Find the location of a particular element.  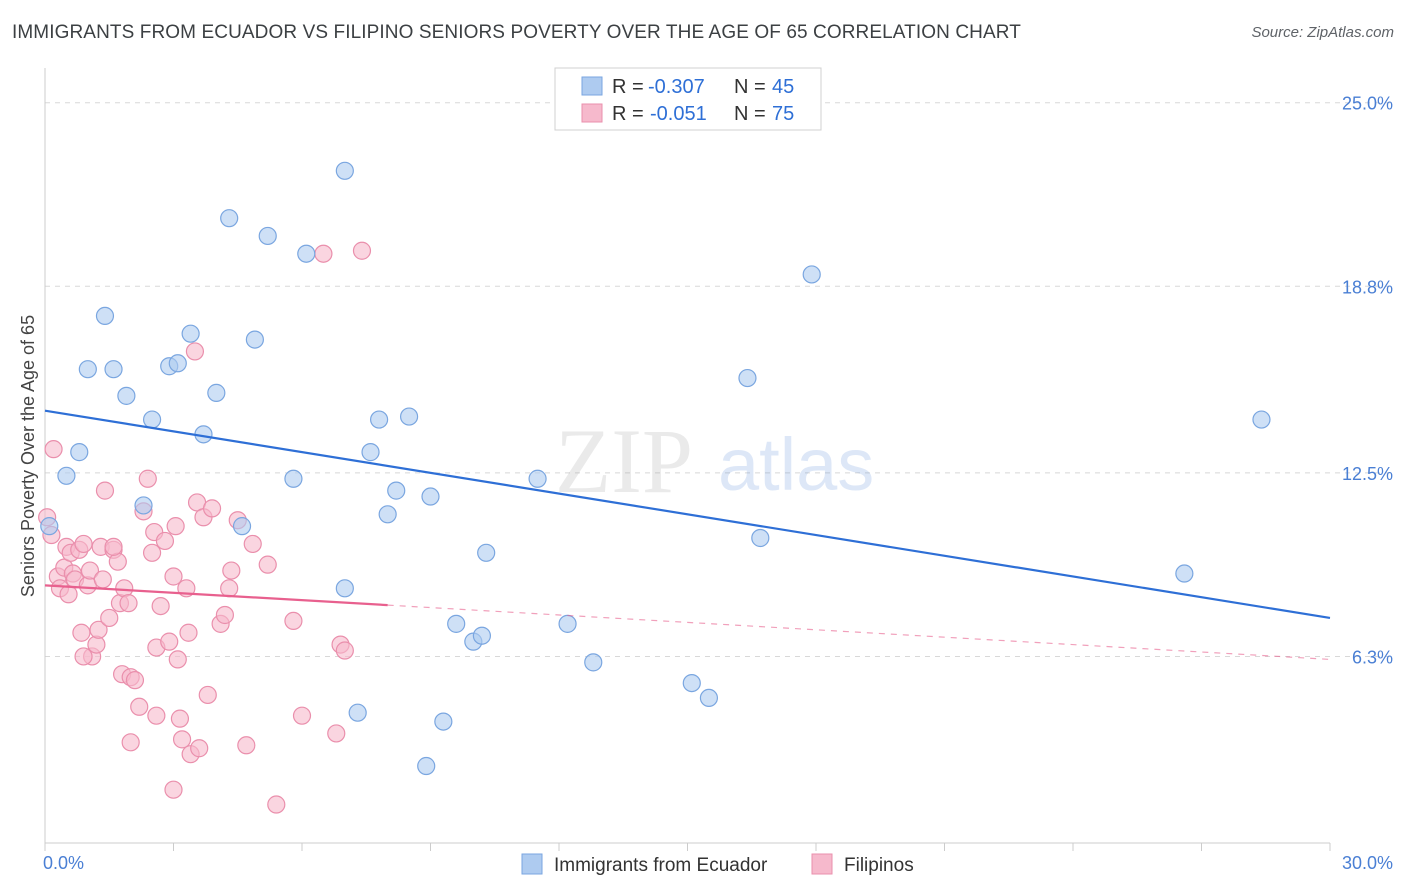

bottom-legend: Immigrants from Ecuador Filipinos is located at coordinates (717, 864).